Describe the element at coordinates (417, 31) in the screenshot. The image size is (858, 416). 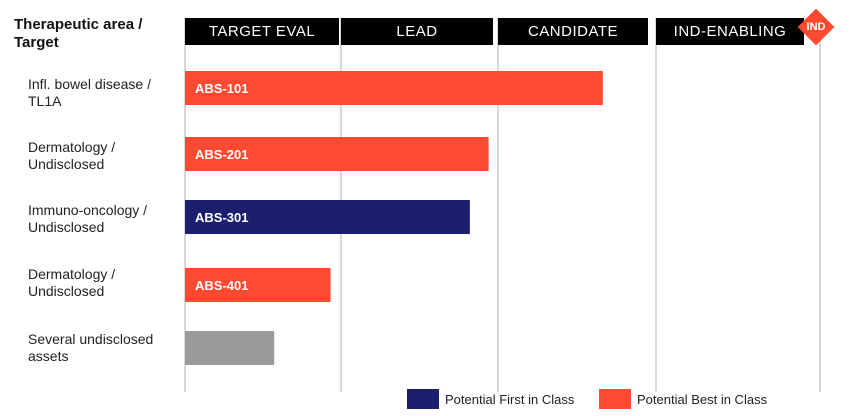
I see `stage-lead: LEAD` at that location.